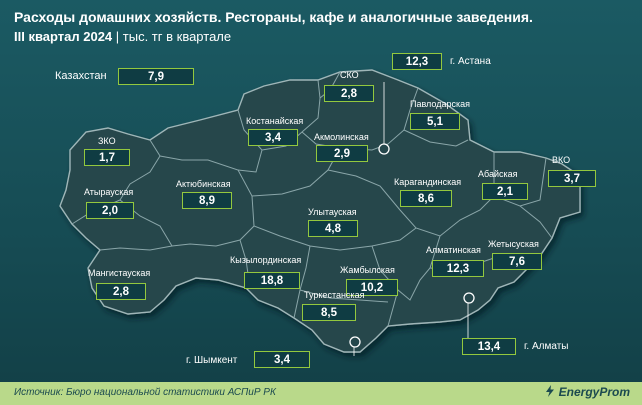 The image size is (642, 405). I want to click on city-label-astana: г. Астана, so click(470, 61).